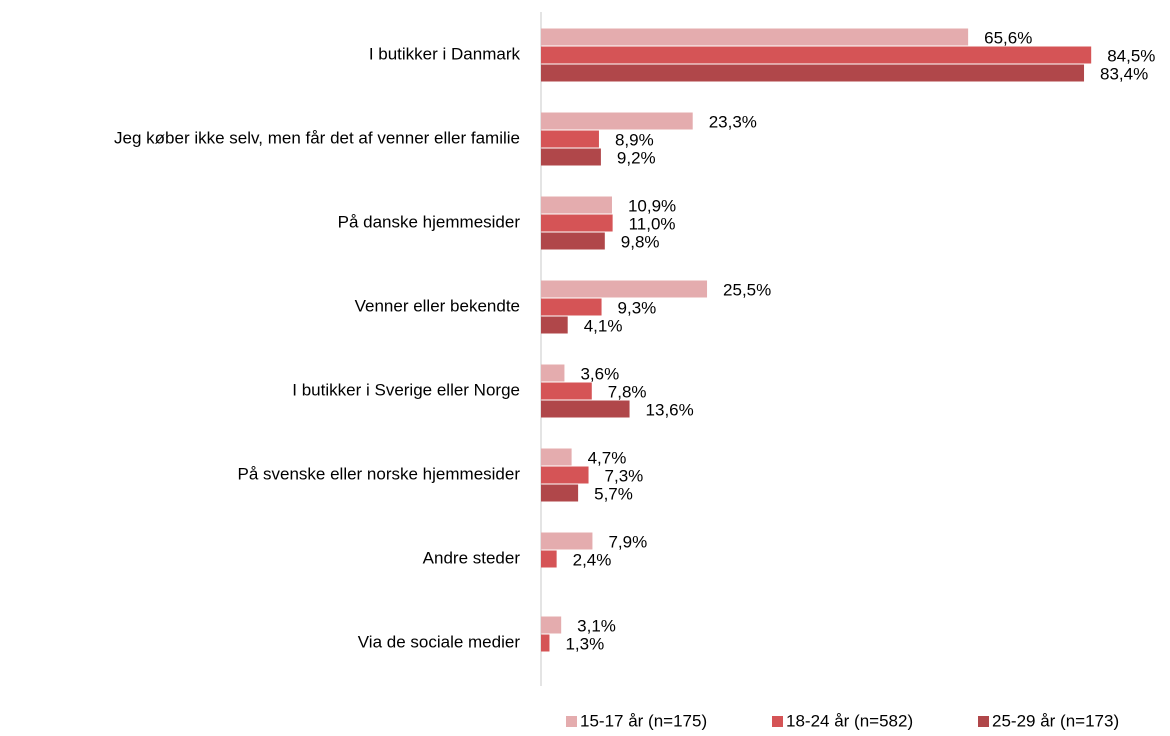 The height and width of the screenshot is (736, 1170). I want to click on data-label: 9,3%, so click(637, 307).